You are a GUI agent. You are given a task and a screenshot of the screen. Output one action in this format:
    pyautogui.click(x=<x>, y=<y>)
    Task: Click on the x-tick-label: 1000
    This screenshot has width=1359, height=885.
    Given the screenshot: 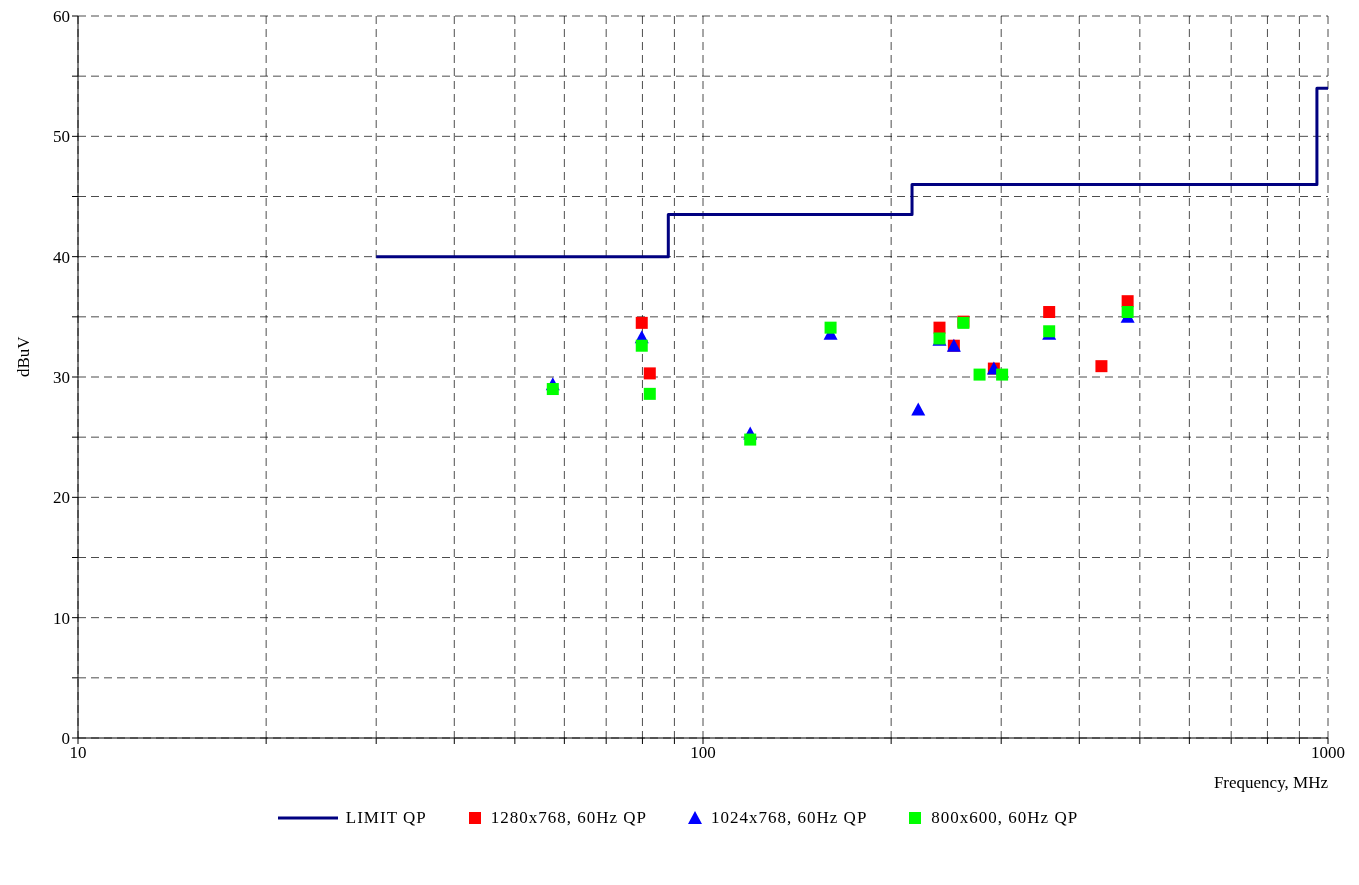 What is the action you would take?
    pyautogui.click(x=1328, y=753)
    